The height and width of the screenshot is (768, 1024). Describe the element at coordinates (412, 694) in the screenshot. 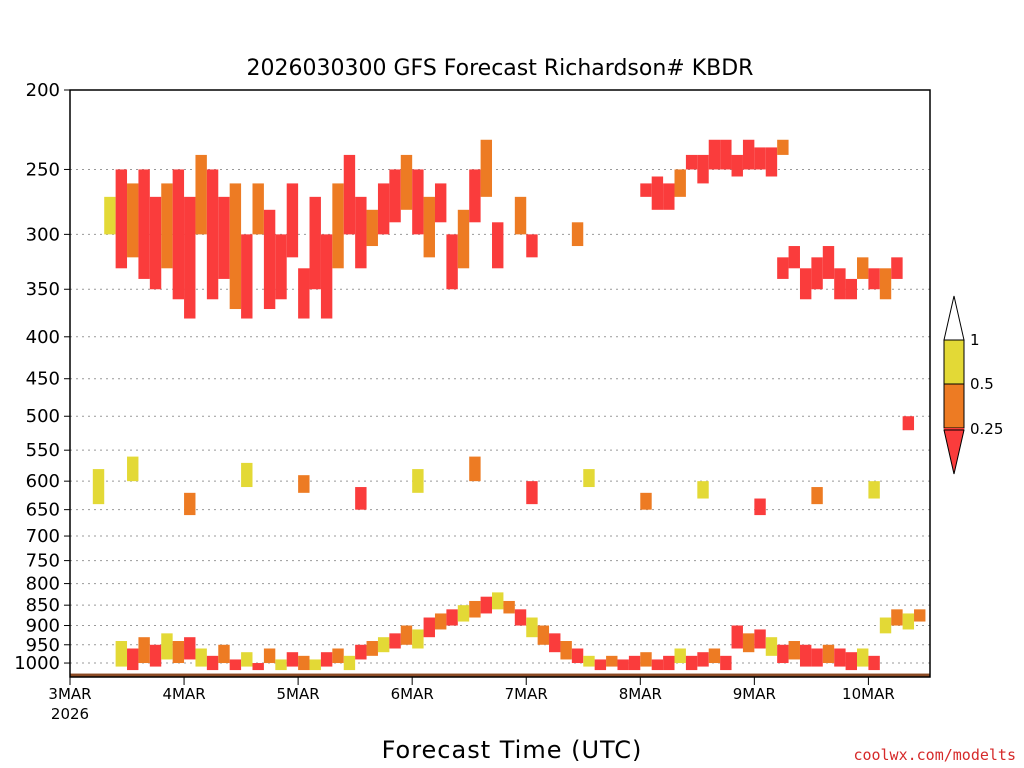

I see `x-tick-label-6MAR: 6MAR` at that location.